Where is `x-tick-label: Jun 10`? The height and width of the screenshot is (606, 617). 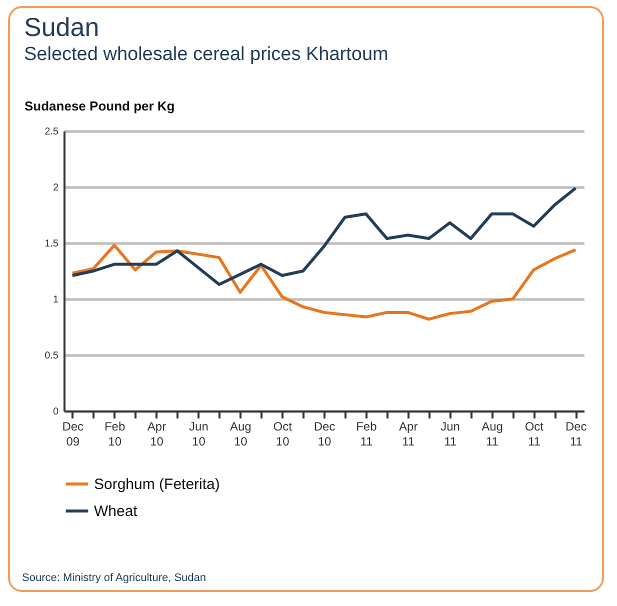 x-tick-label: Jun 10 is located at coordinates (198, 434).